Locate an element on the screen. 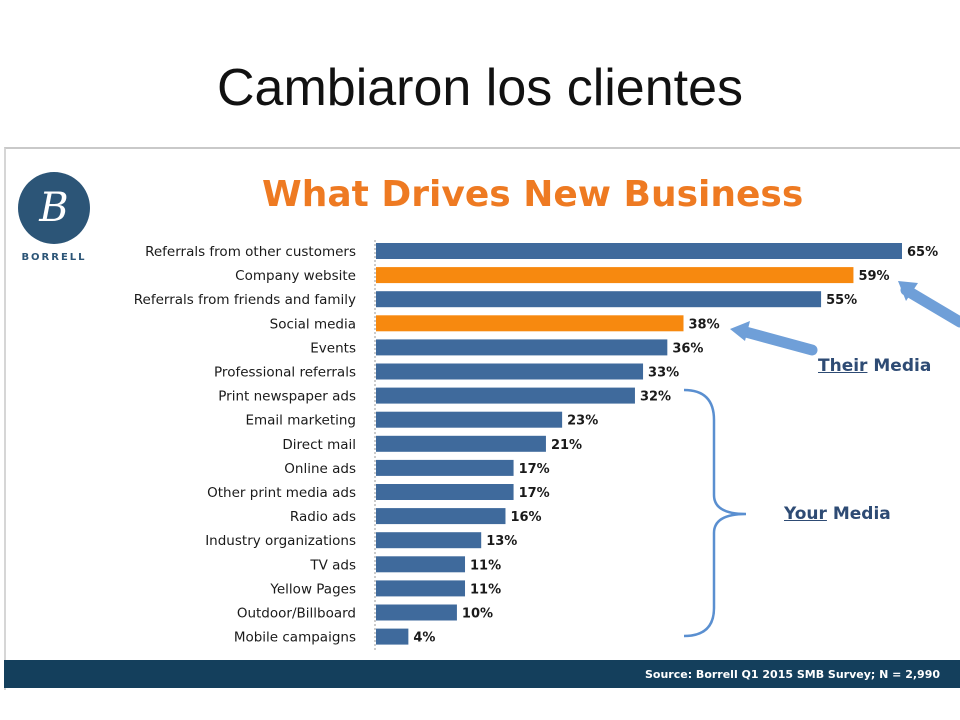  your-media-brace is located at coordinates (715, 513).